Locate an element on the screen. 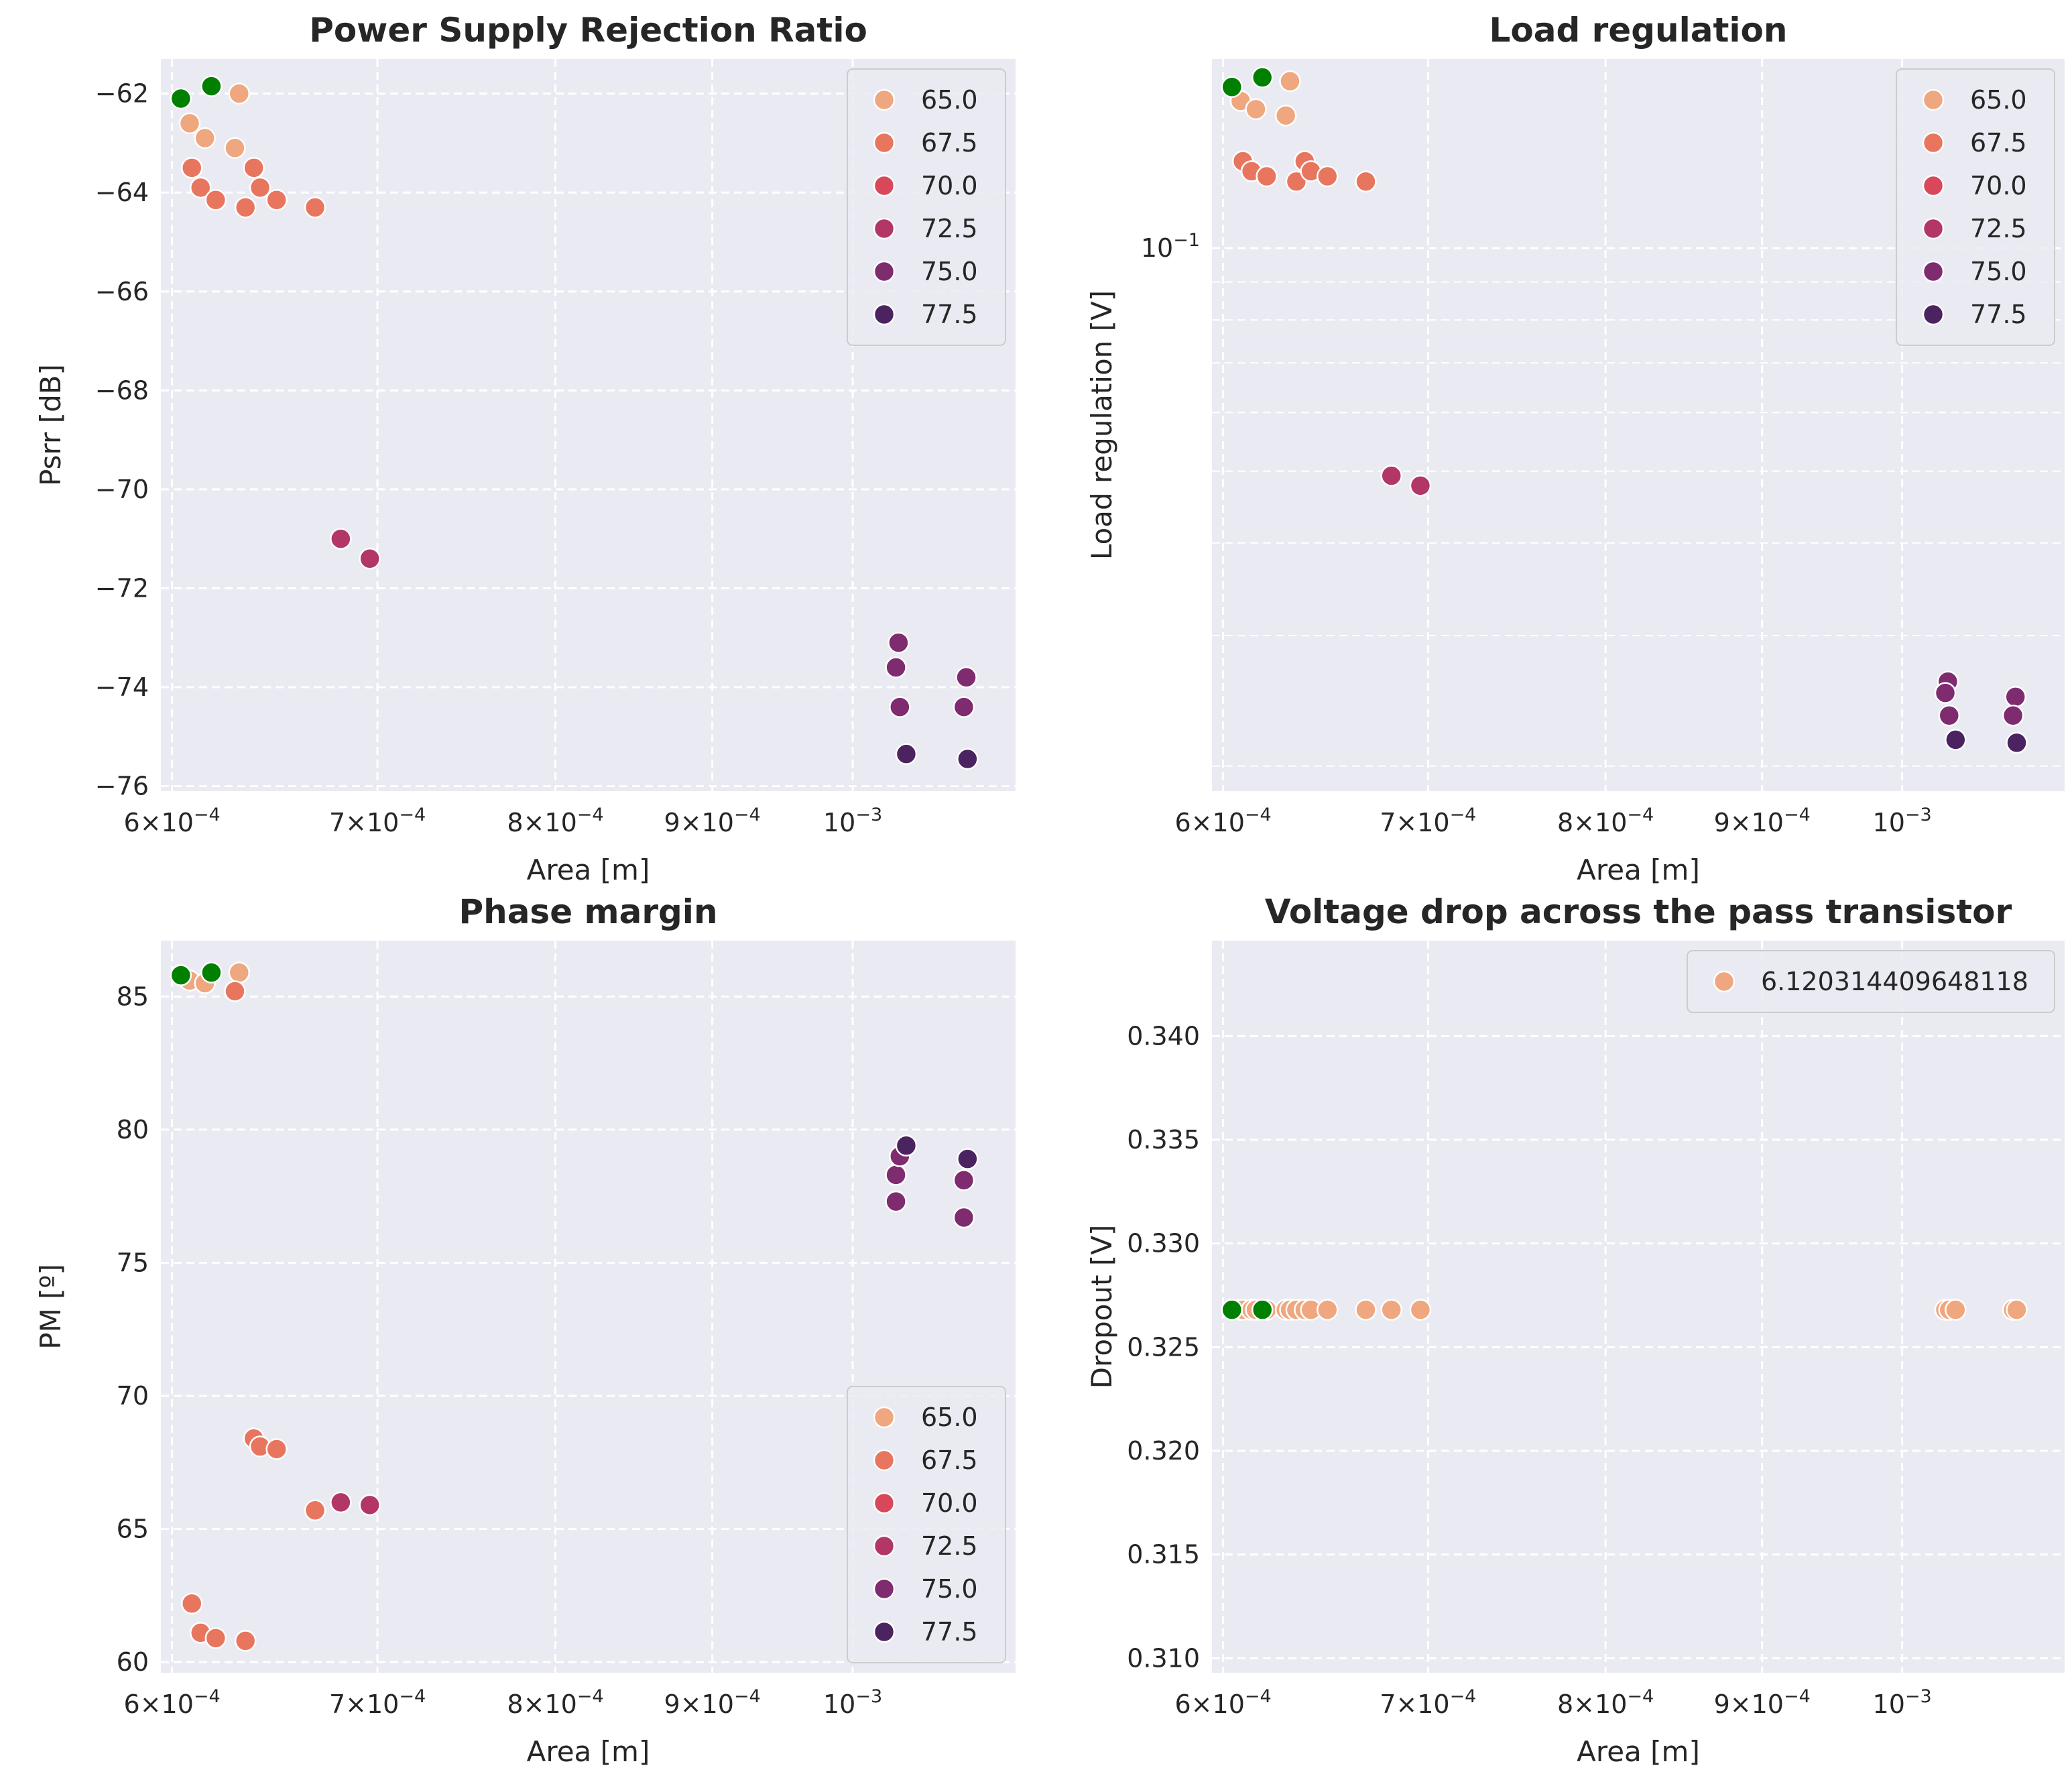  y-tick-label: 70 is located at coordinates (133, 1396).